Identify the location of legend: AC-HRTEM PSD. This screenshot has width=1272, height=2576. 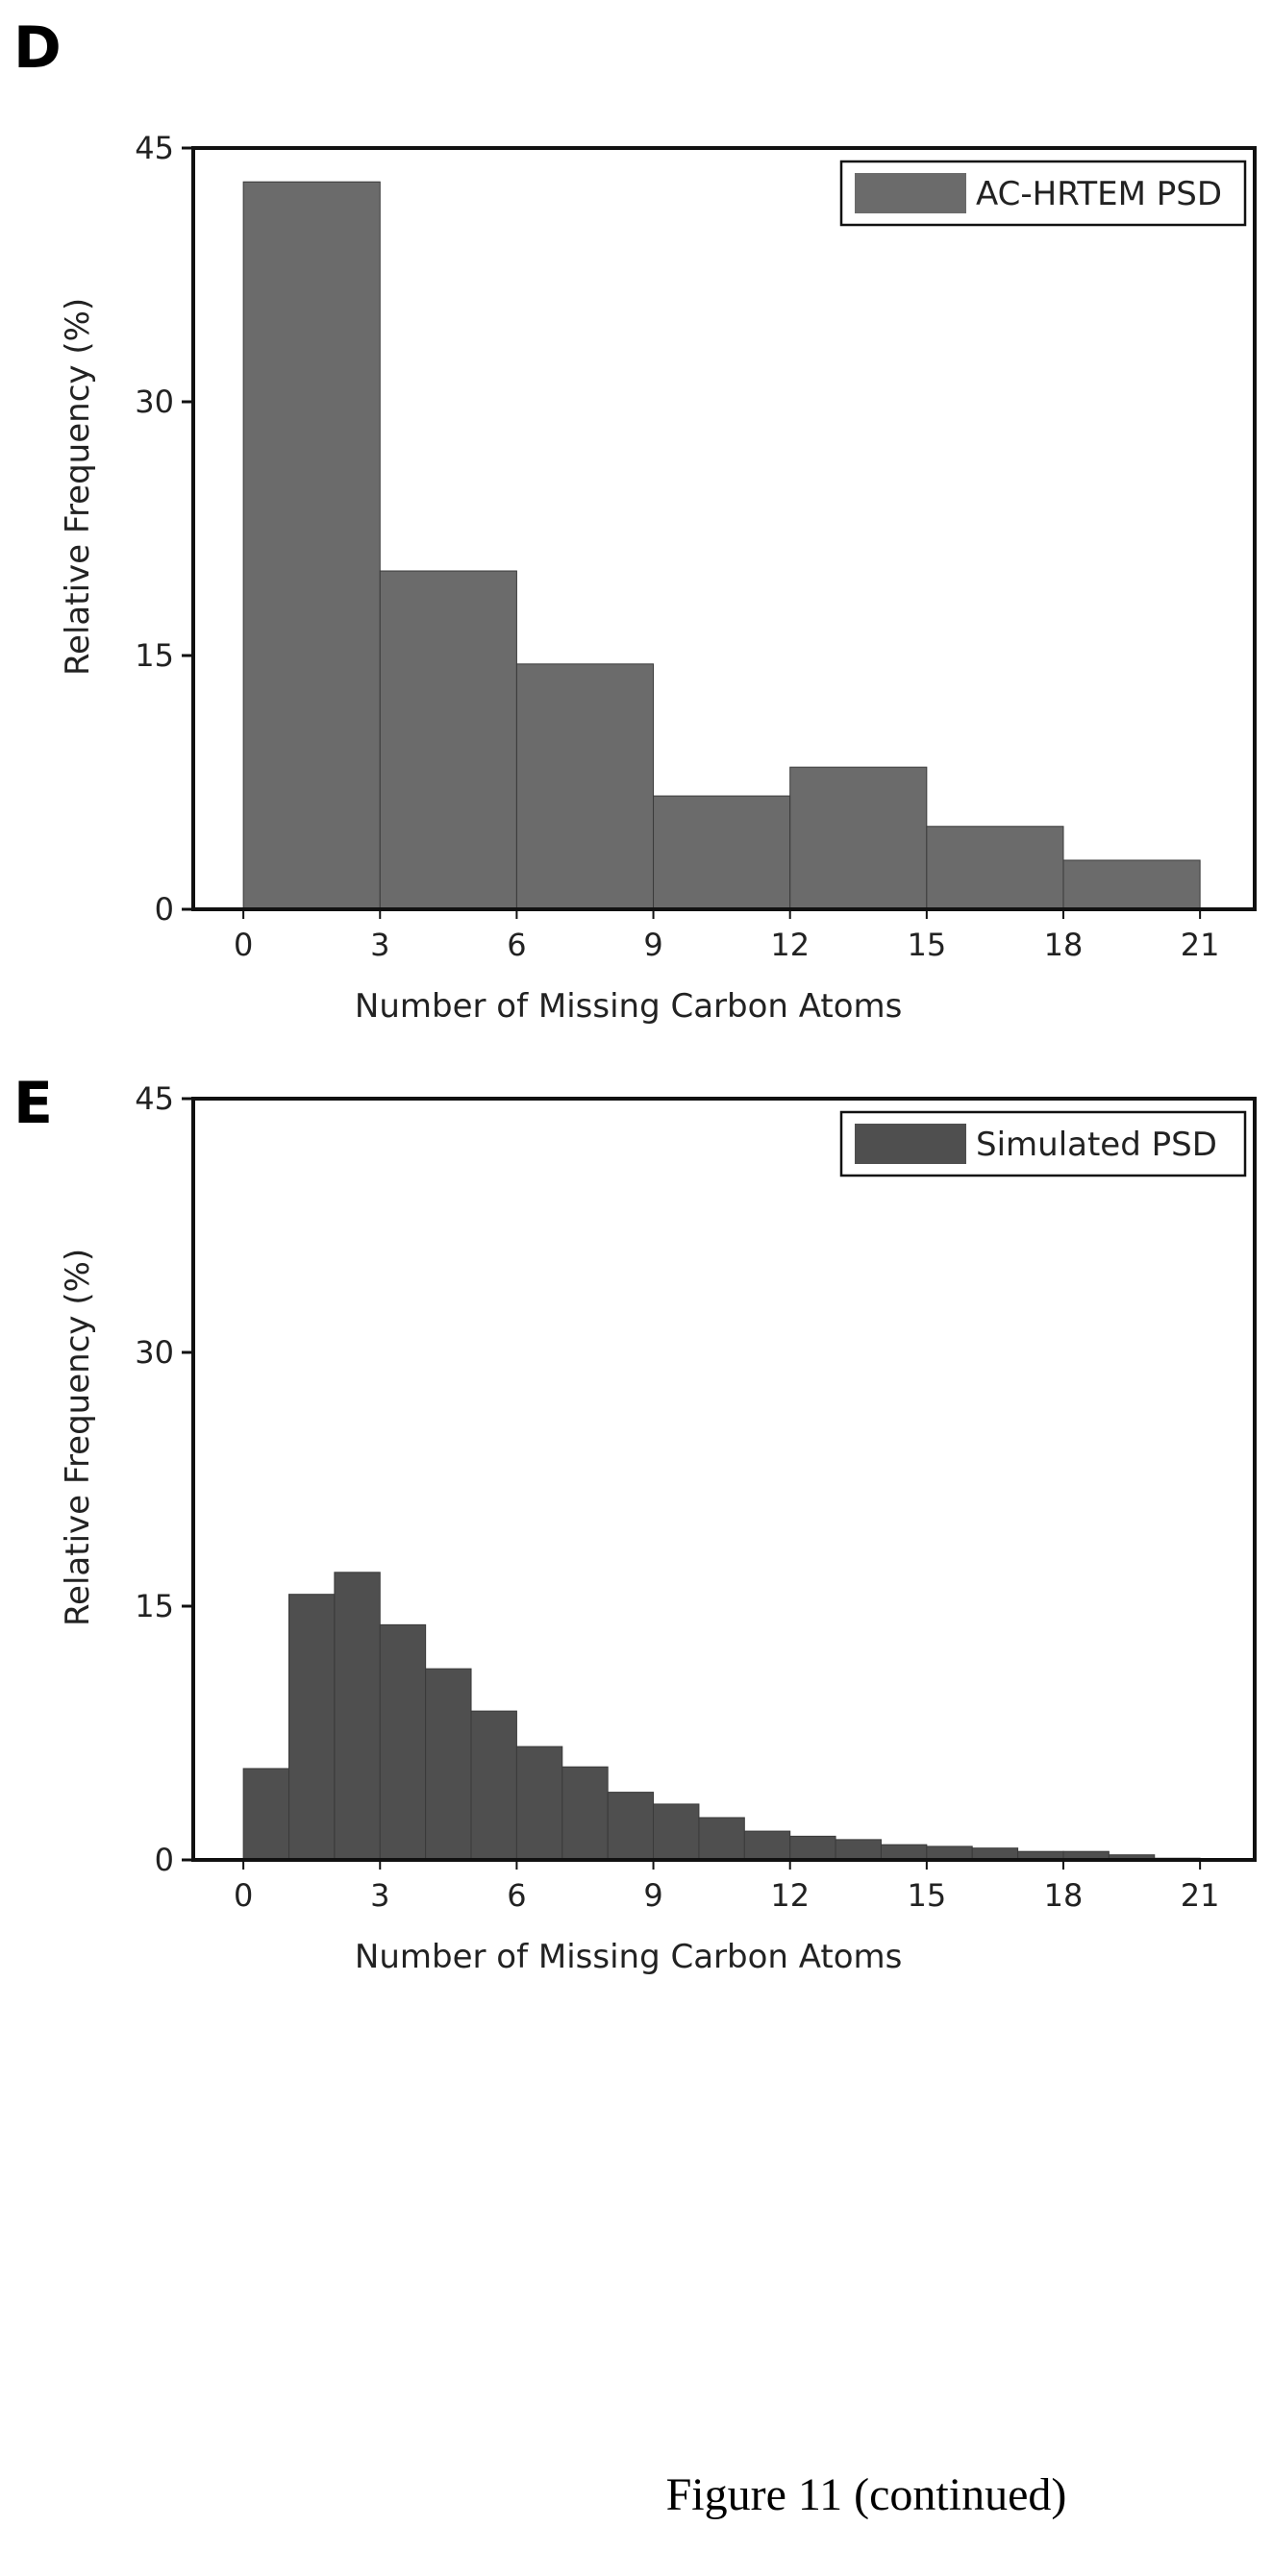
(1043, 194).